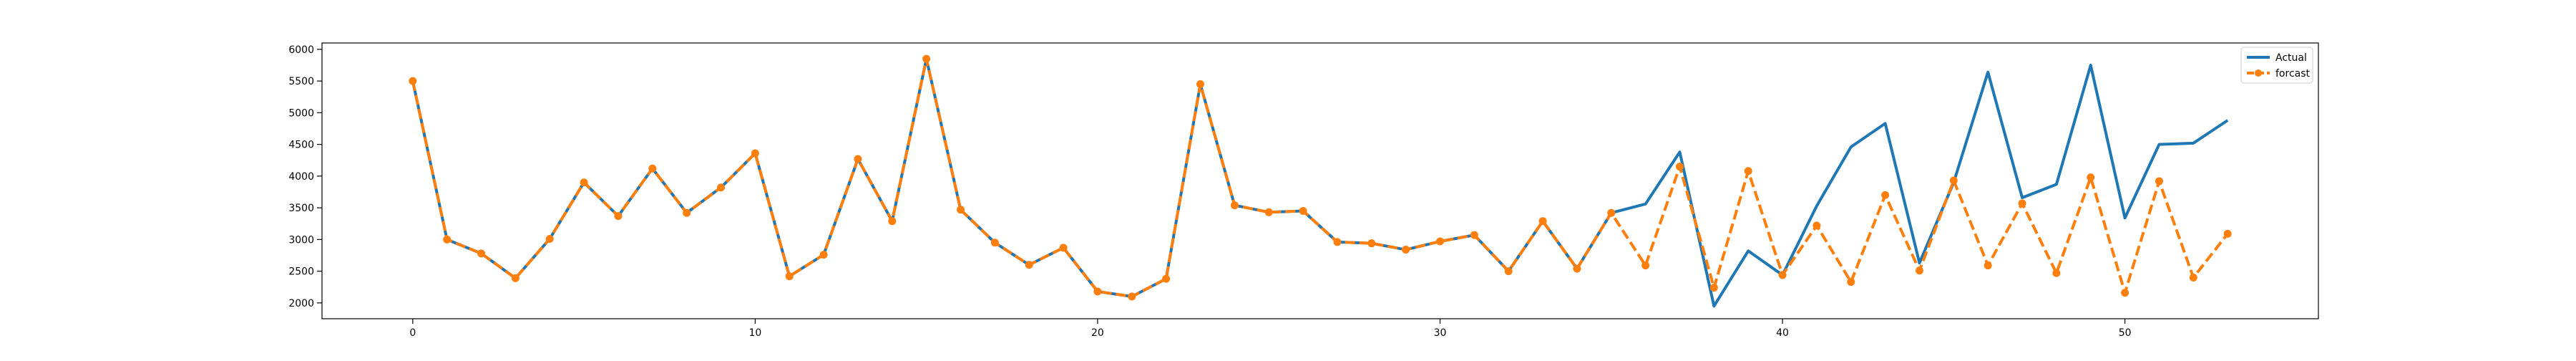  I want to click on y-tick-label: 5000, so click(301, 113).